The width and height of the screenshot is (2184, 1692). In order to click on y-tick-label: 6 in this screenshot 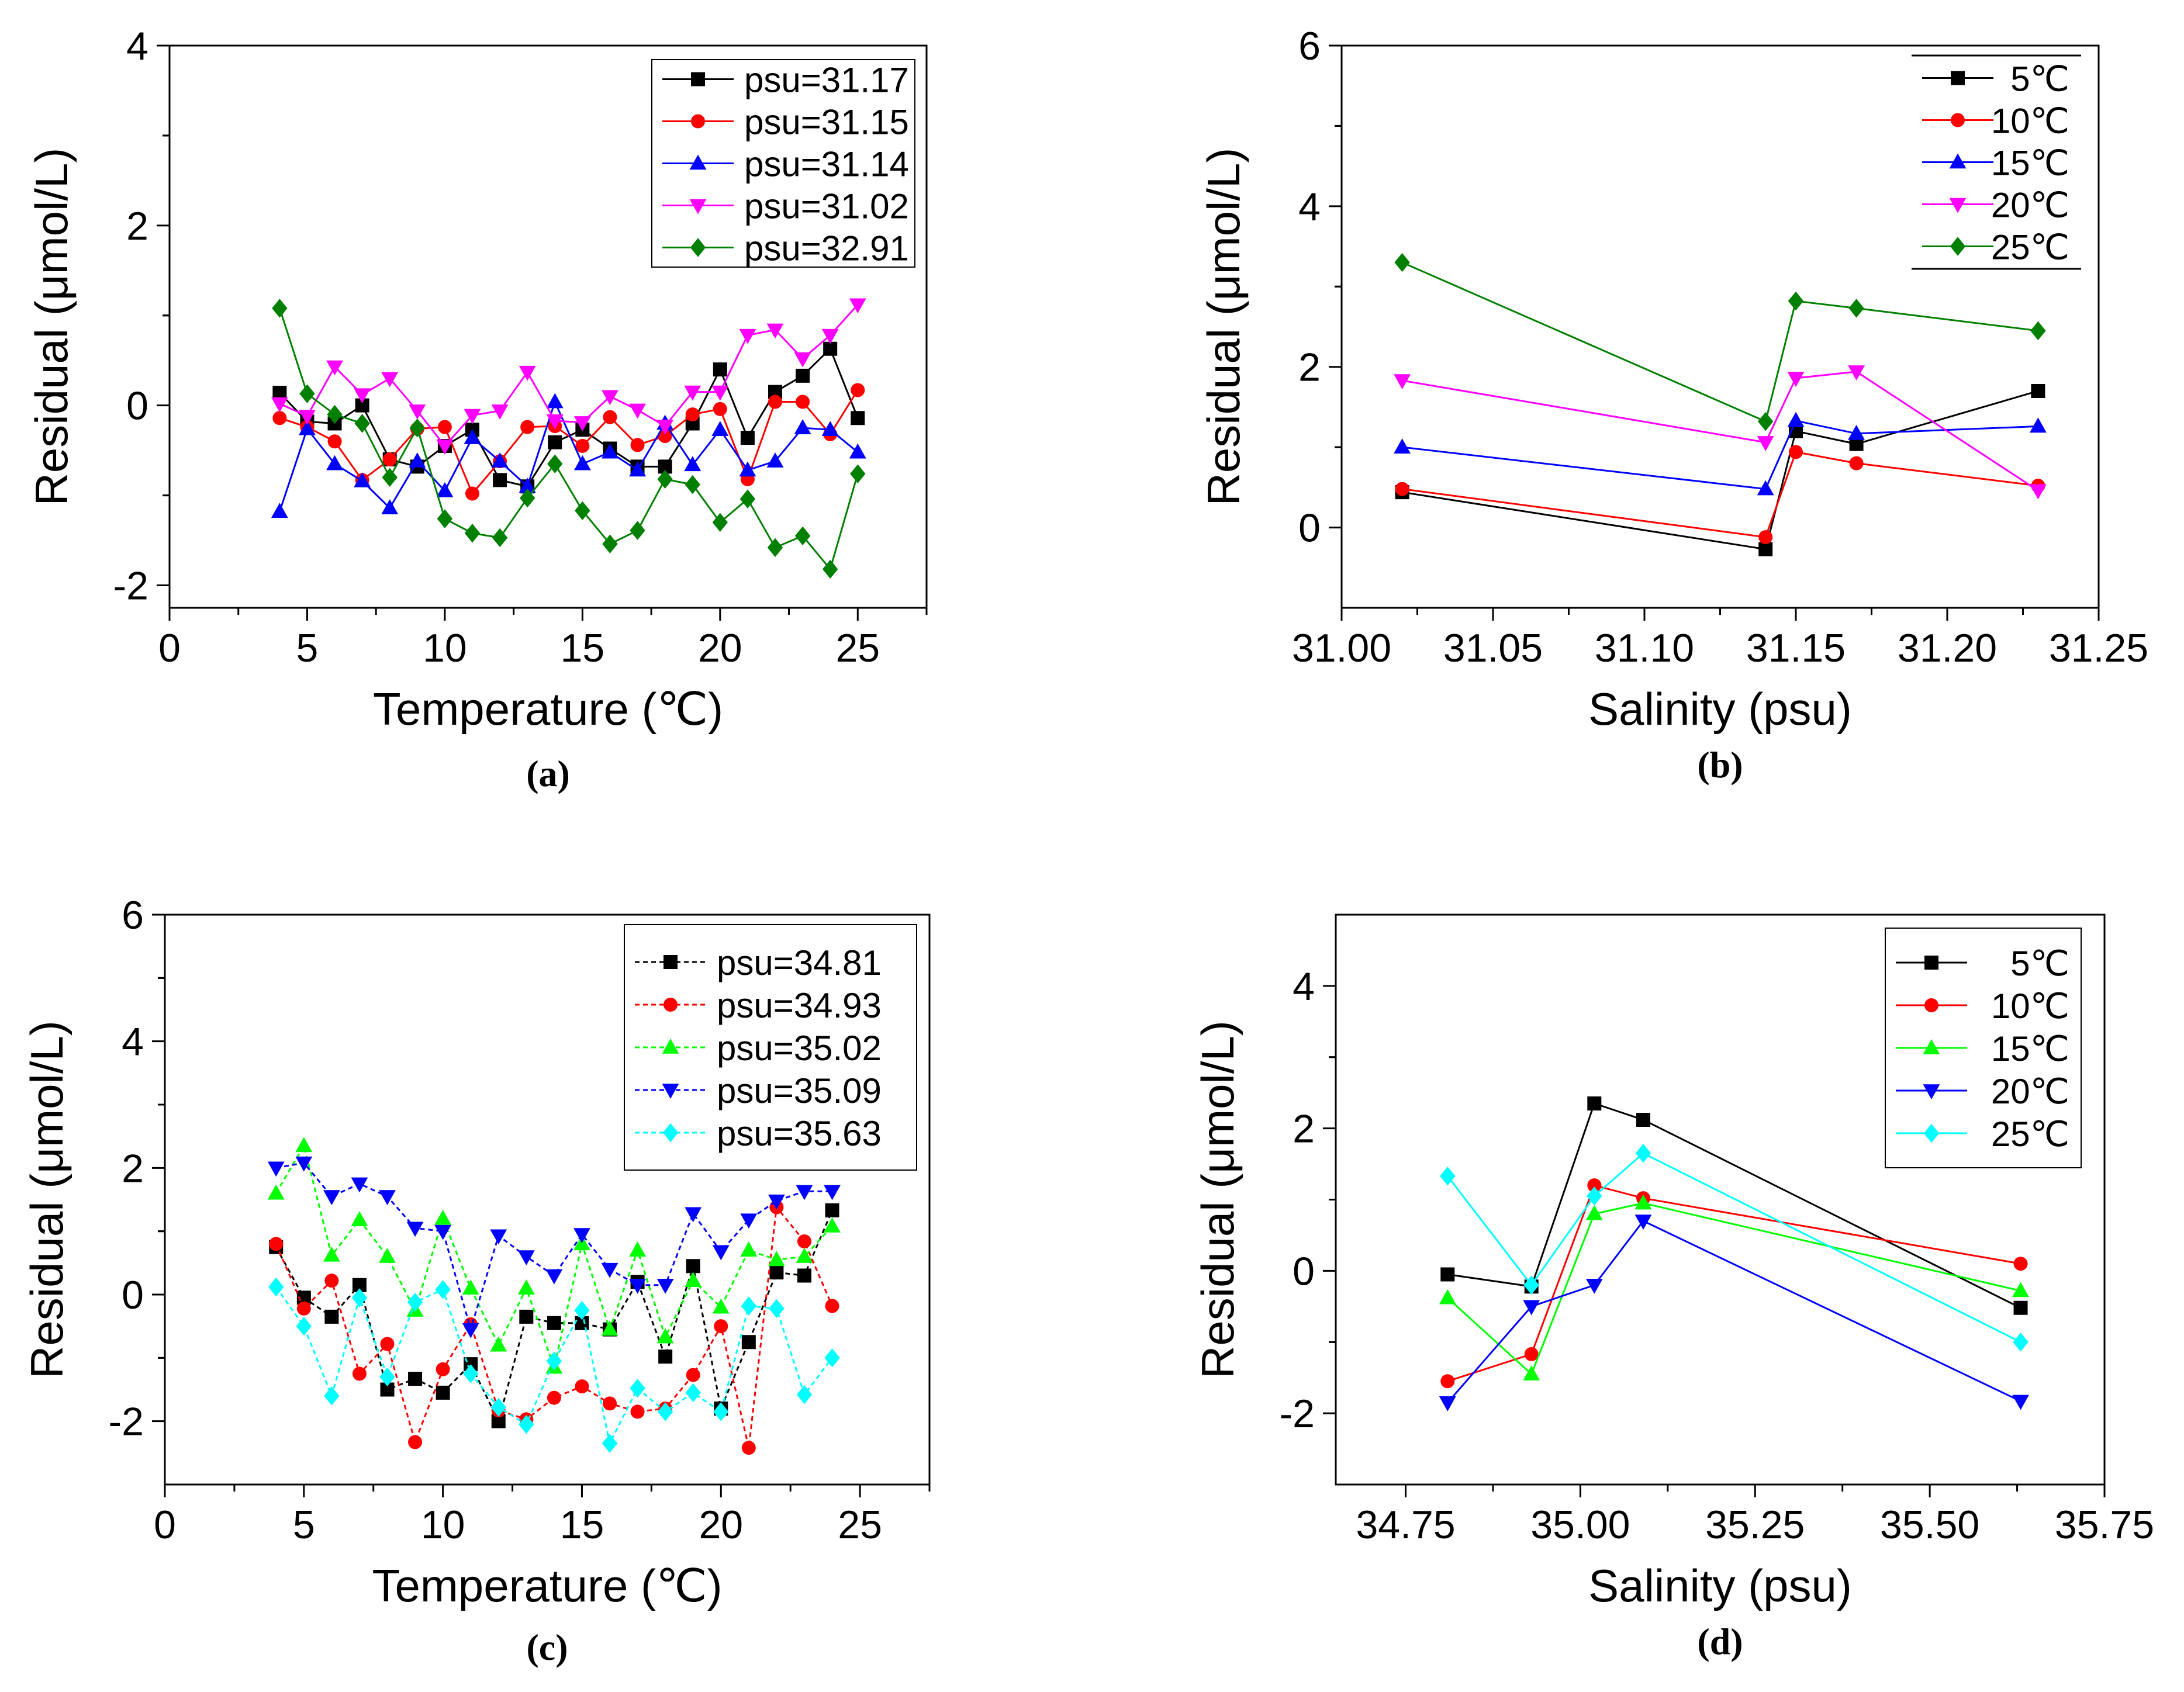, I will do `click(1309, 46)`.